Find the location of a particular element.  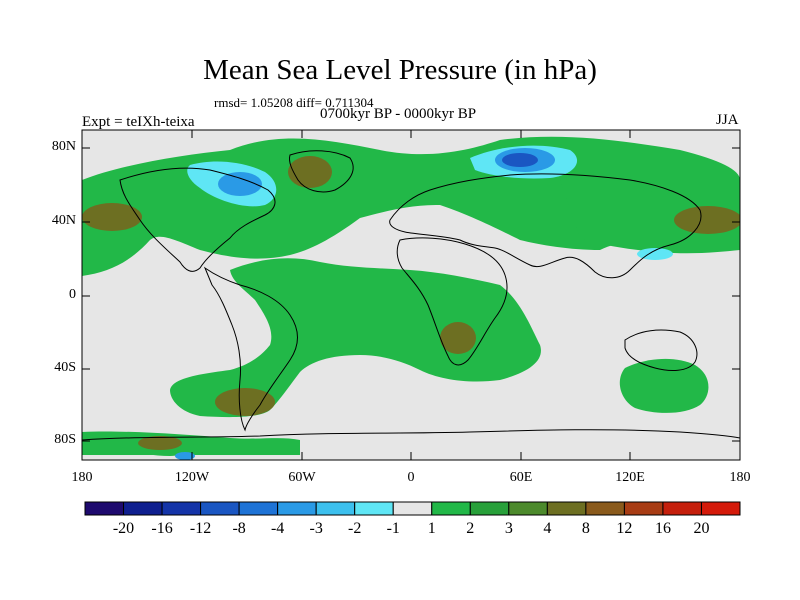

colorbar-label: -20 is located at coordinates (123, 528).